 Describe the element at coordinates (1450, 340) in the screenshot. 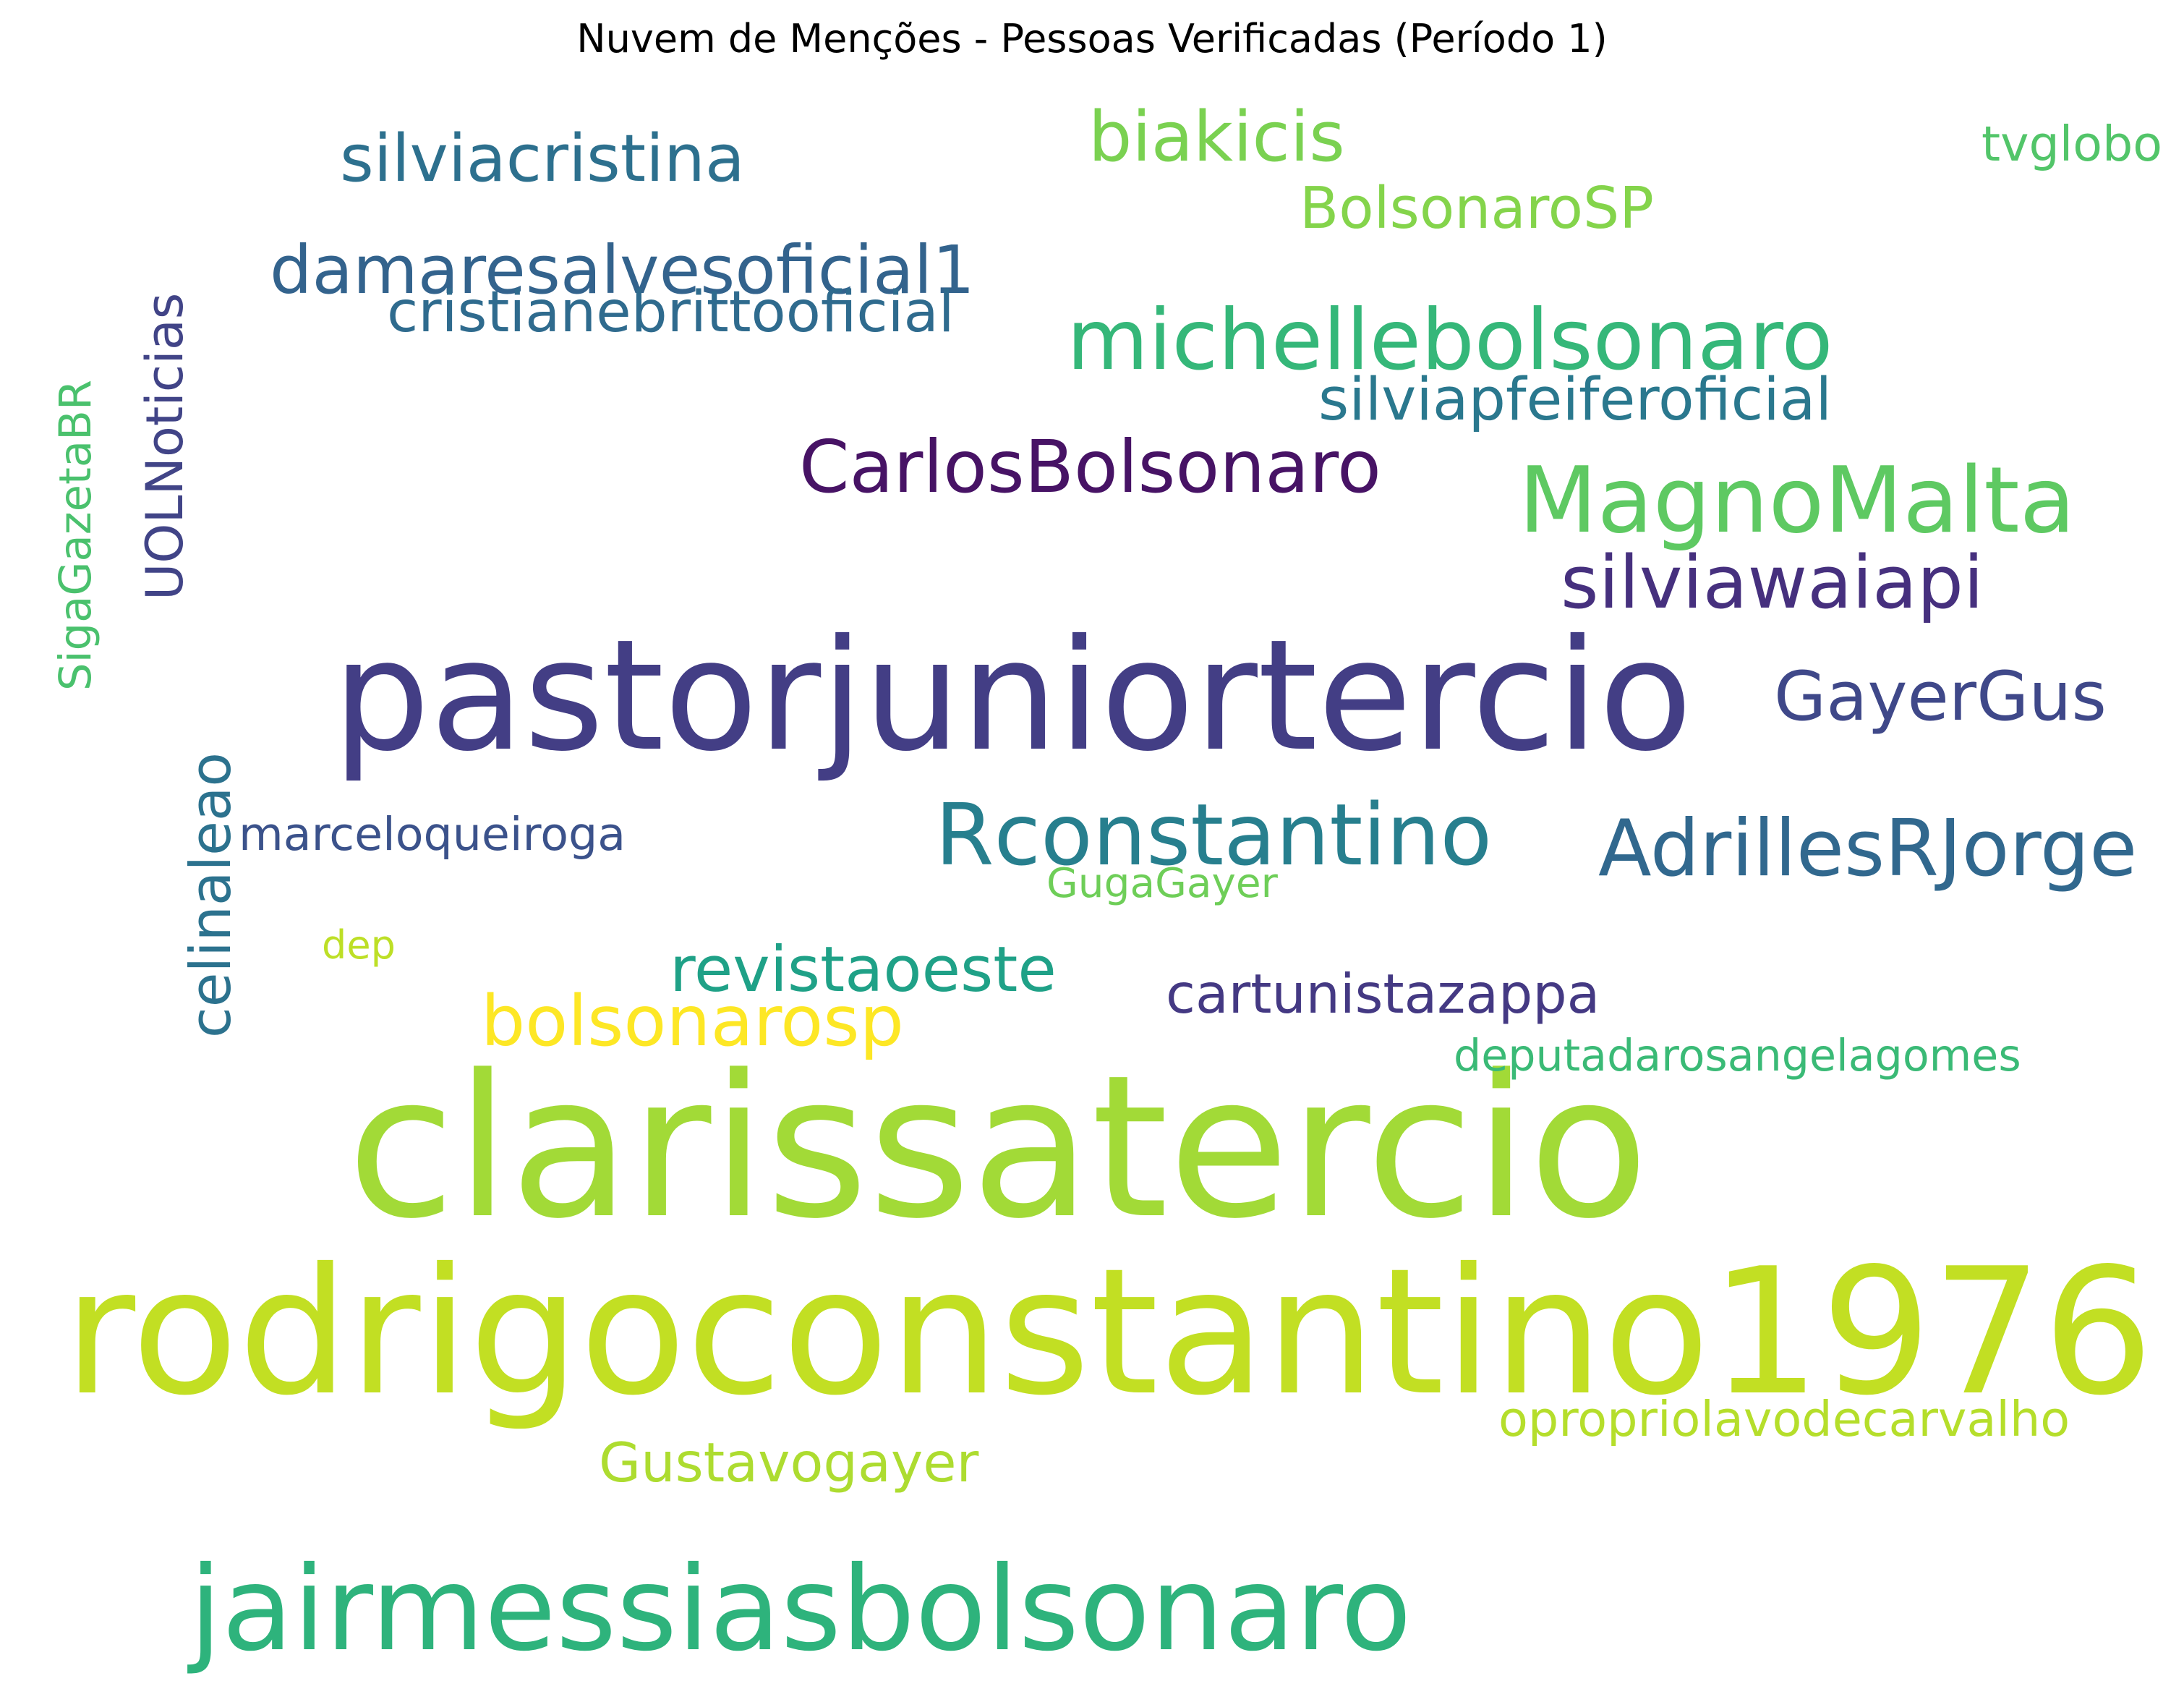

I see `word-michellebolsonaro: michellebolsonaro` at that location.